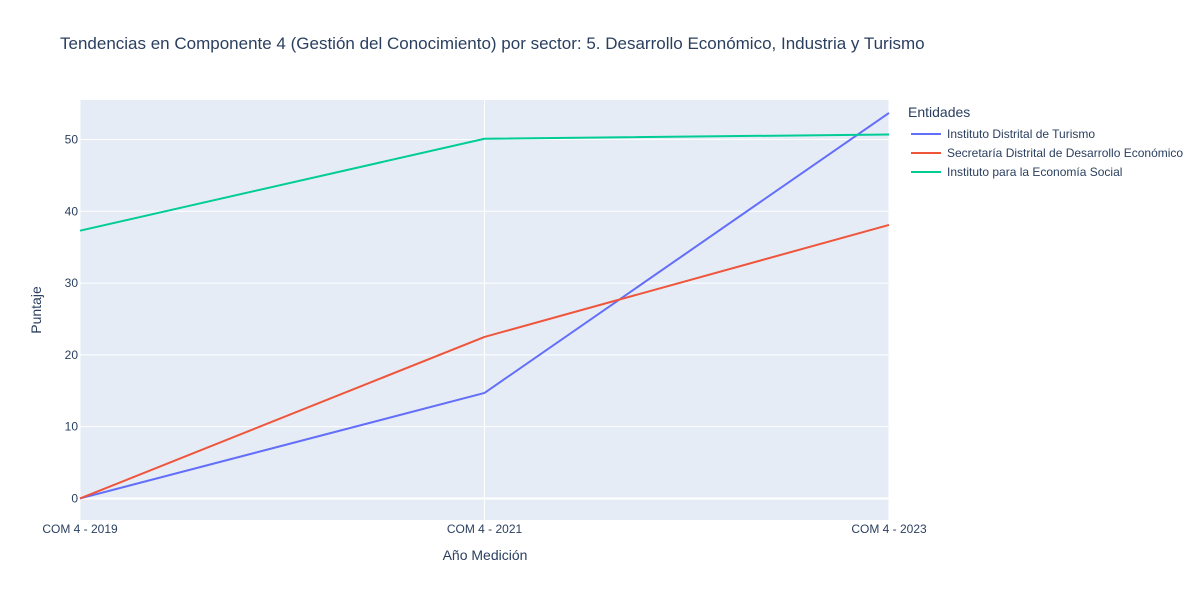  Describe the element at coordinates (36, 310) in the screenshot. I see `y-axis-title: Puntaje` at that location.